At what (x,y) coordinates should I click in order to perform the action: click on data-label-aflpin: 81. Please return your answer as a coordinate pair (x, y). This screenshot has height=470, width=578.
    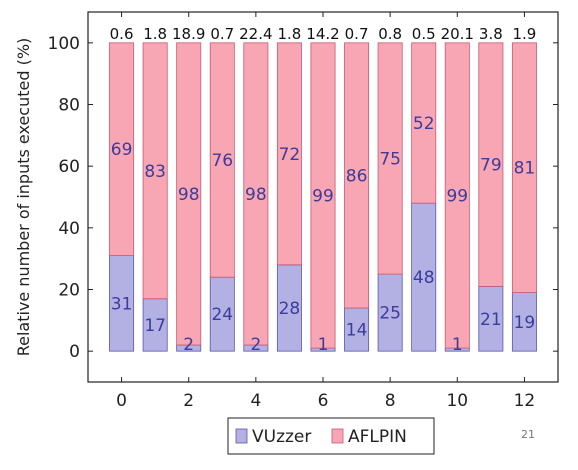
    Looking at the image, I should click on (525, 169).